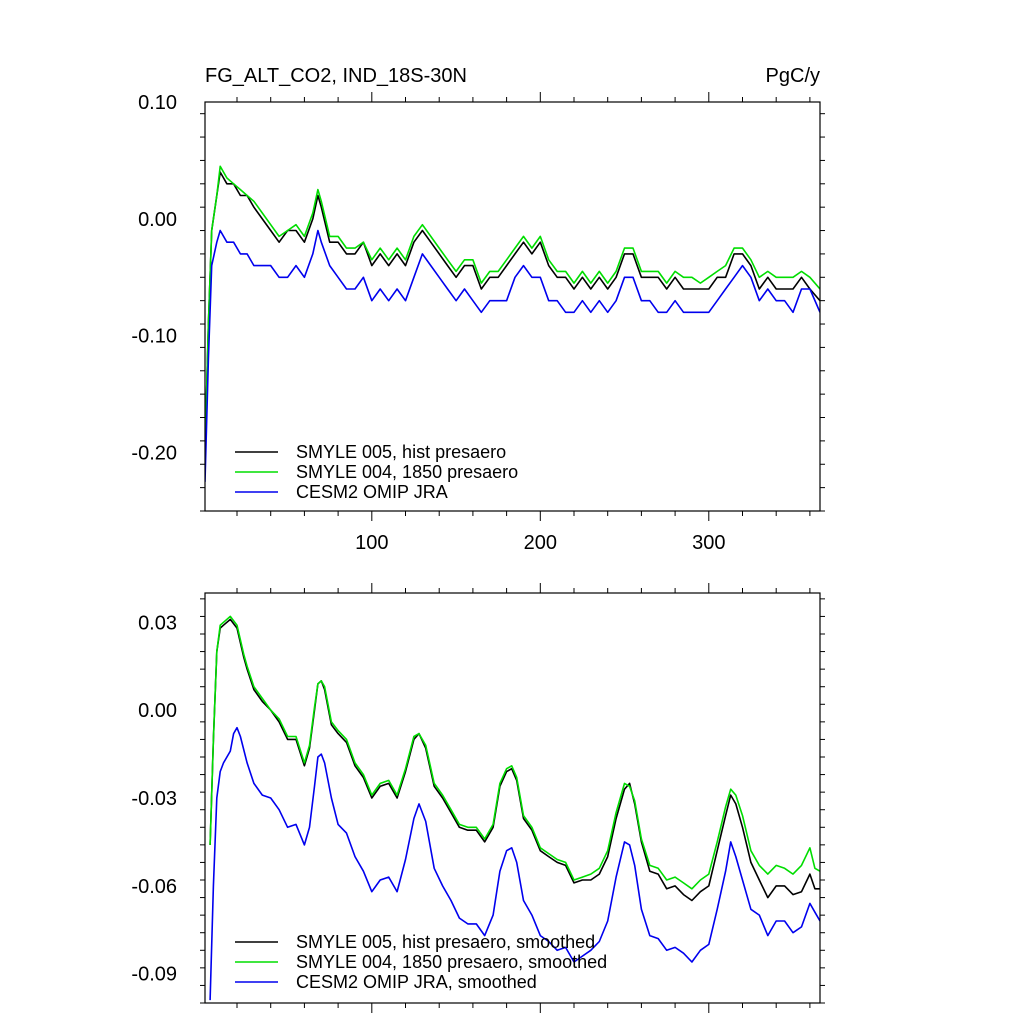 The image size is (1024, 1024). Describe the element at coordinates (401, 452) in the screenshot. I see `legend-label: SMYLE 005, hist presaero` at that location.